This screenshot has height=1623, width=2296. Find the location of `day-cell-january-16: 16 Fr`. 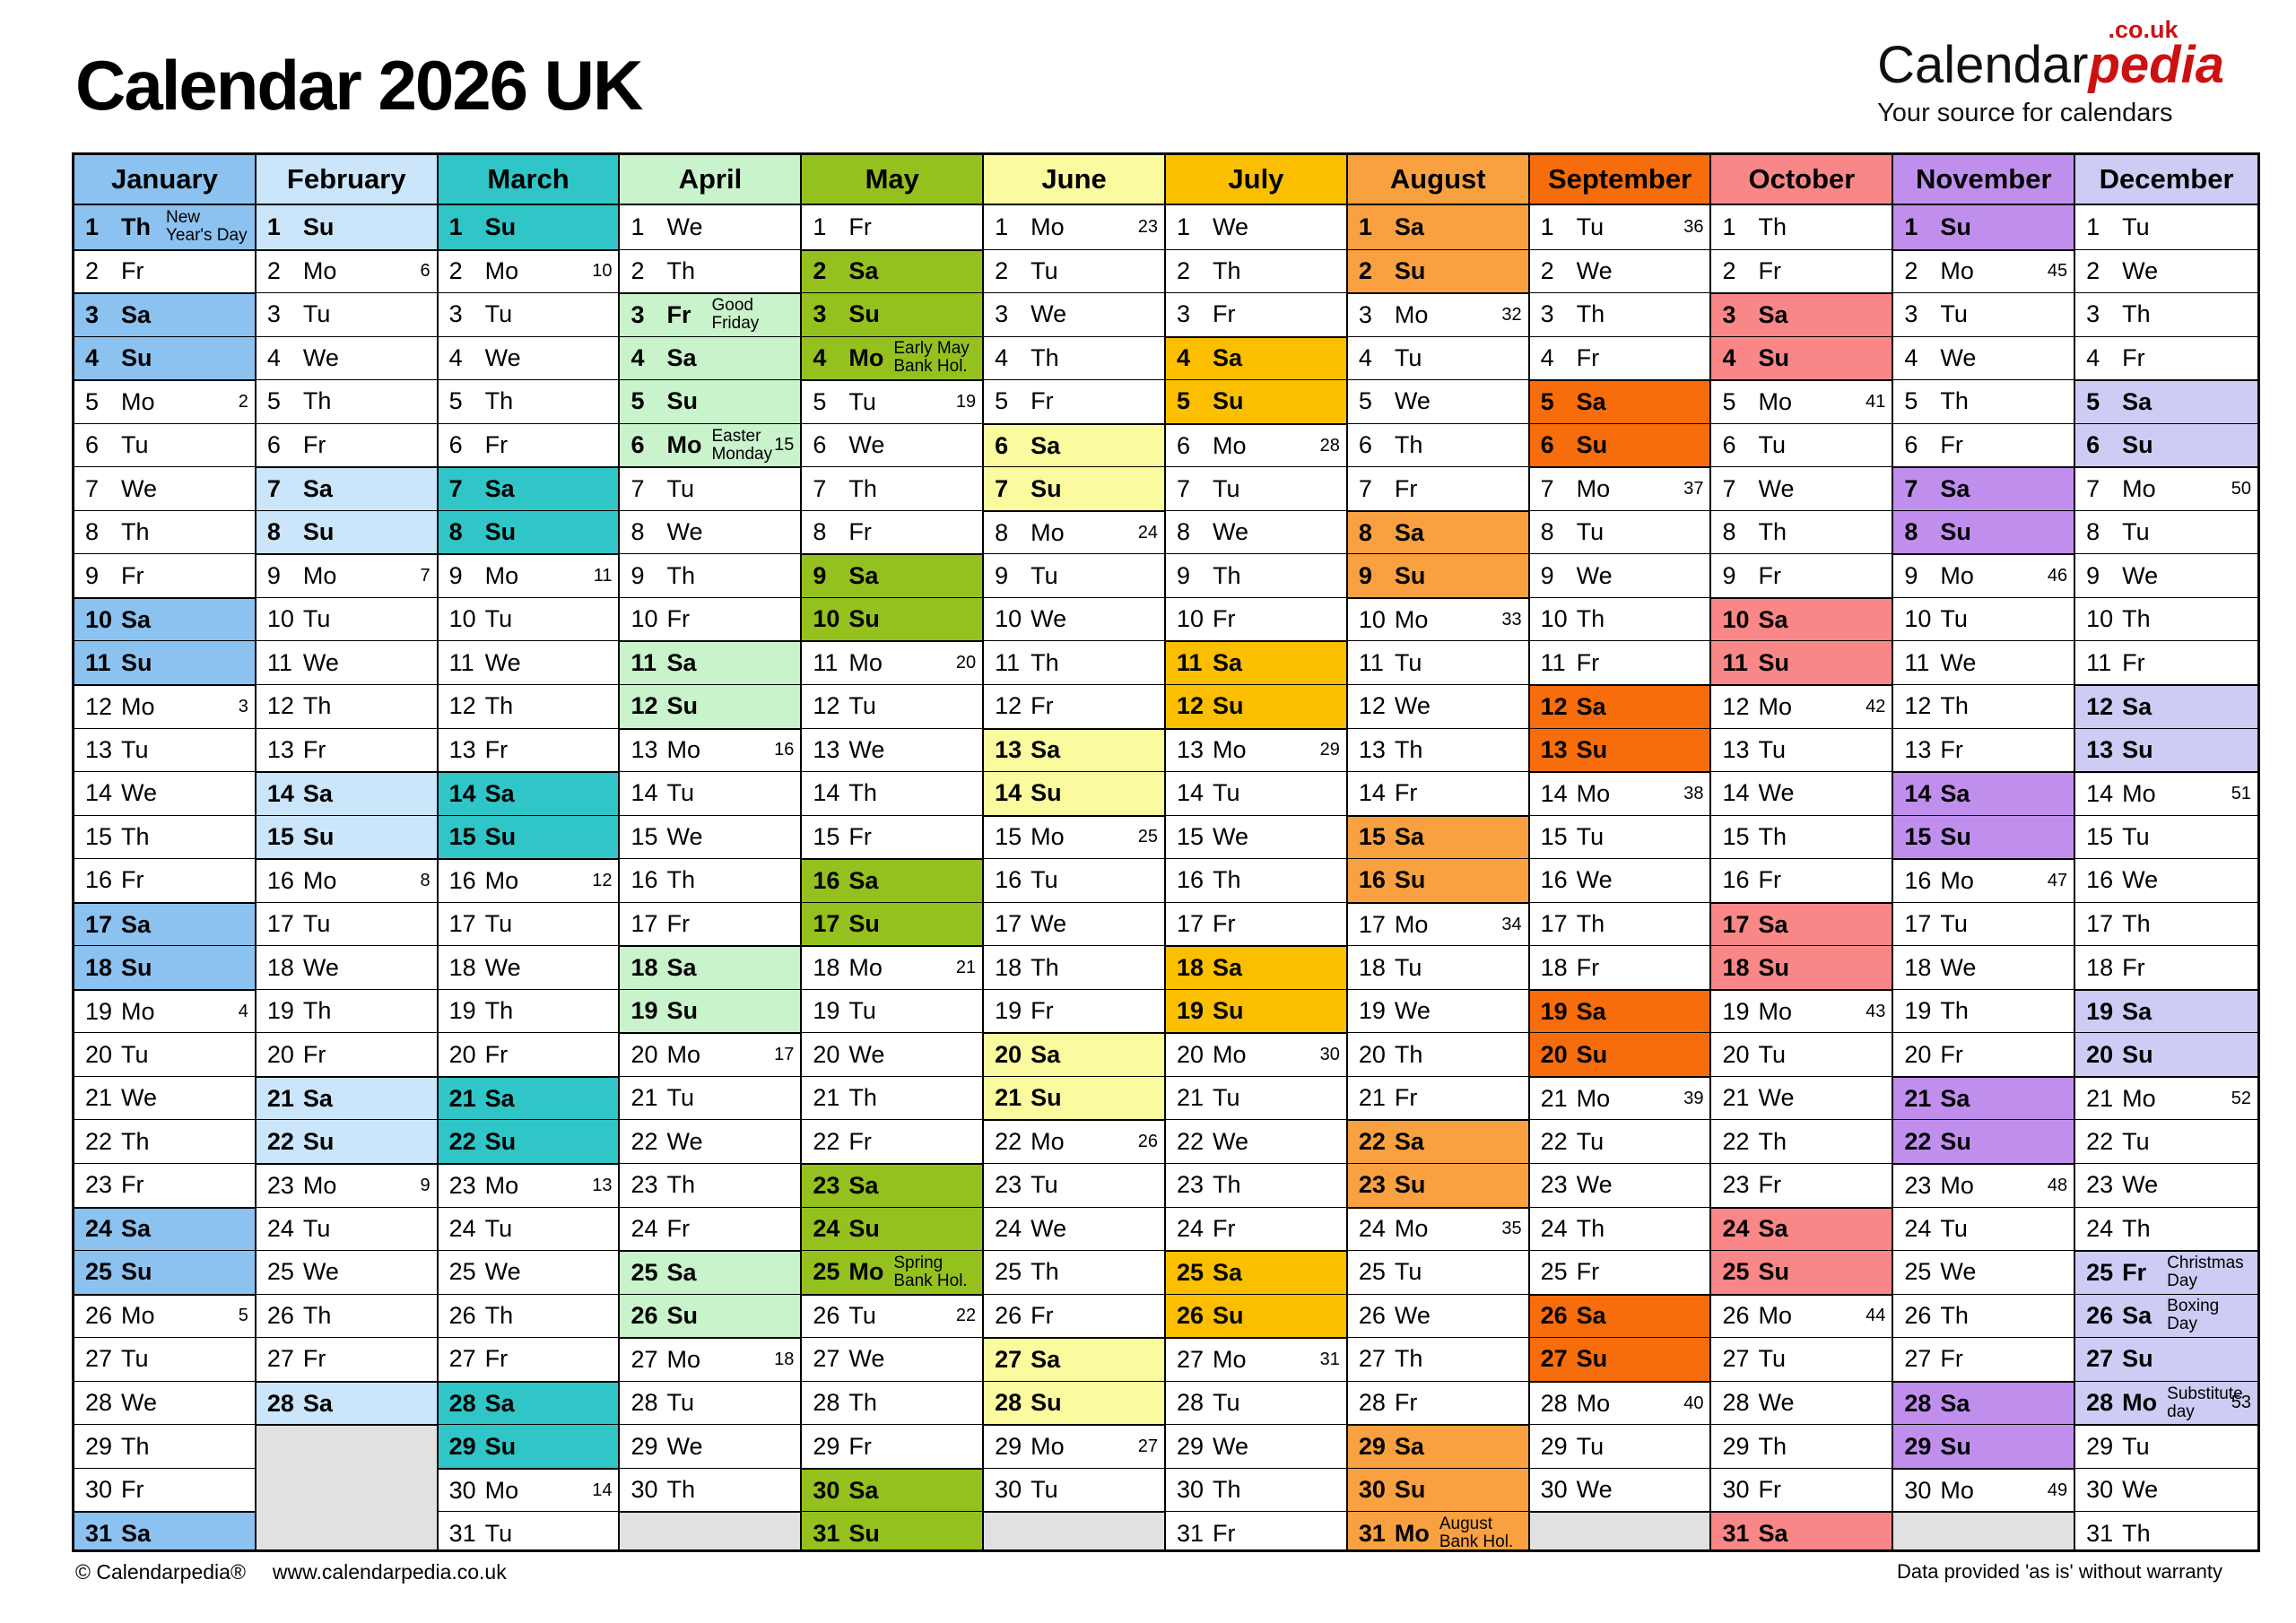

day-cell-january-16: 16 Fr is located at coordinates (164, 880).